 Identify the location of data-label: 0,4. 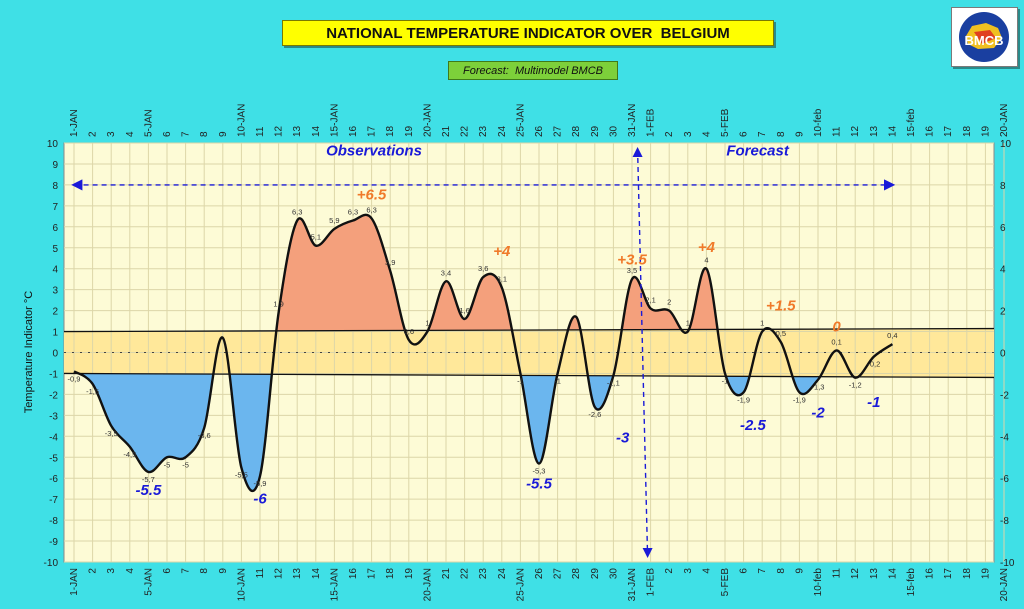
(892, 335).